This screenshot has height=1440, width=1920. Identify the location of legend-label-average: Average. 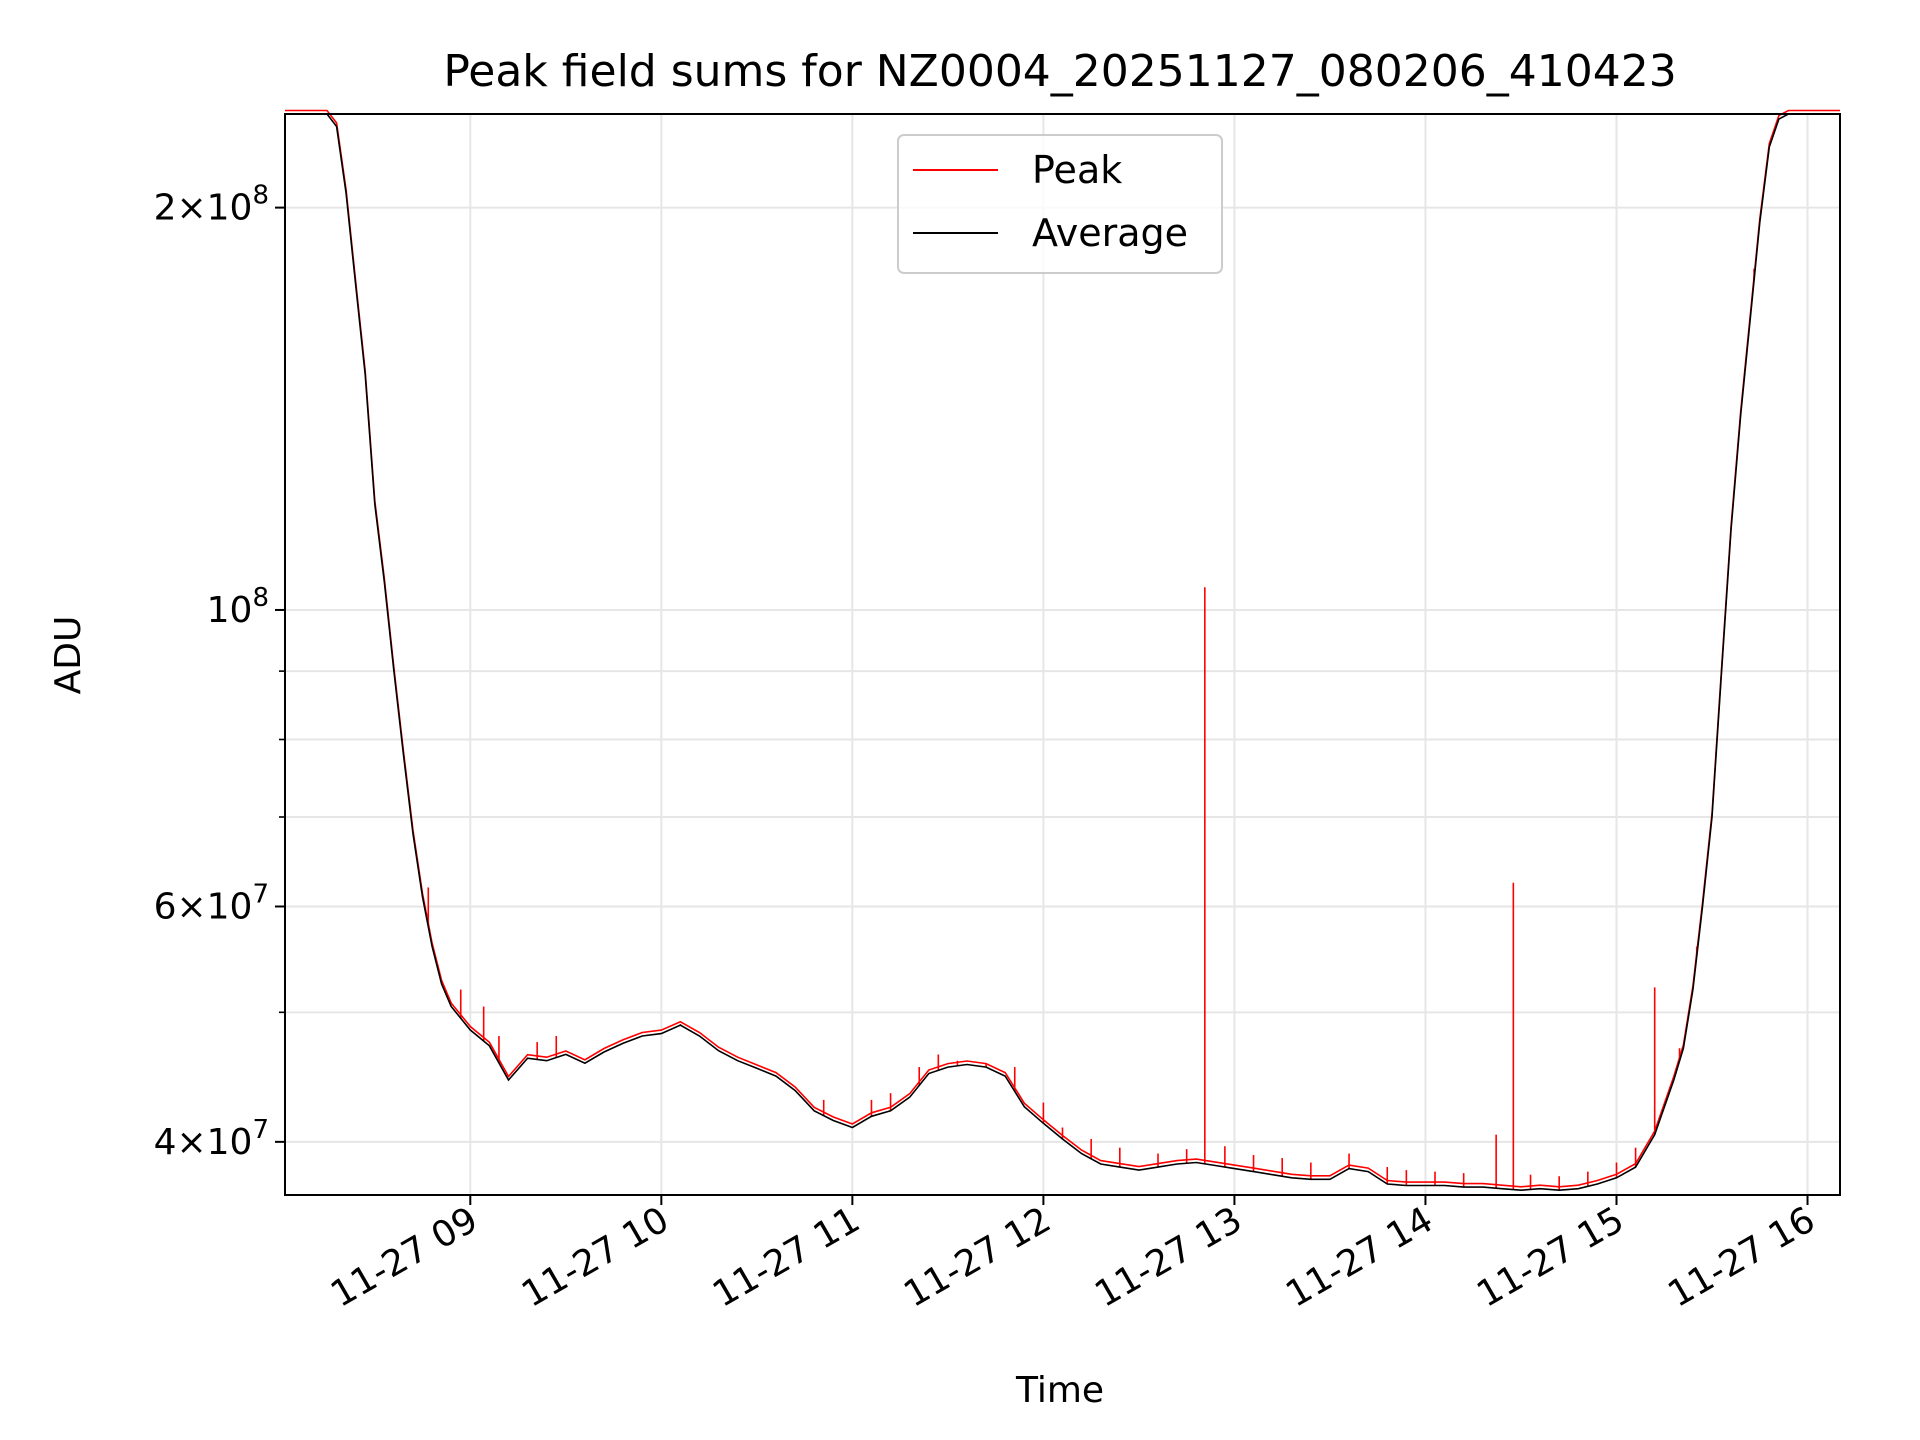
(1110, 233).